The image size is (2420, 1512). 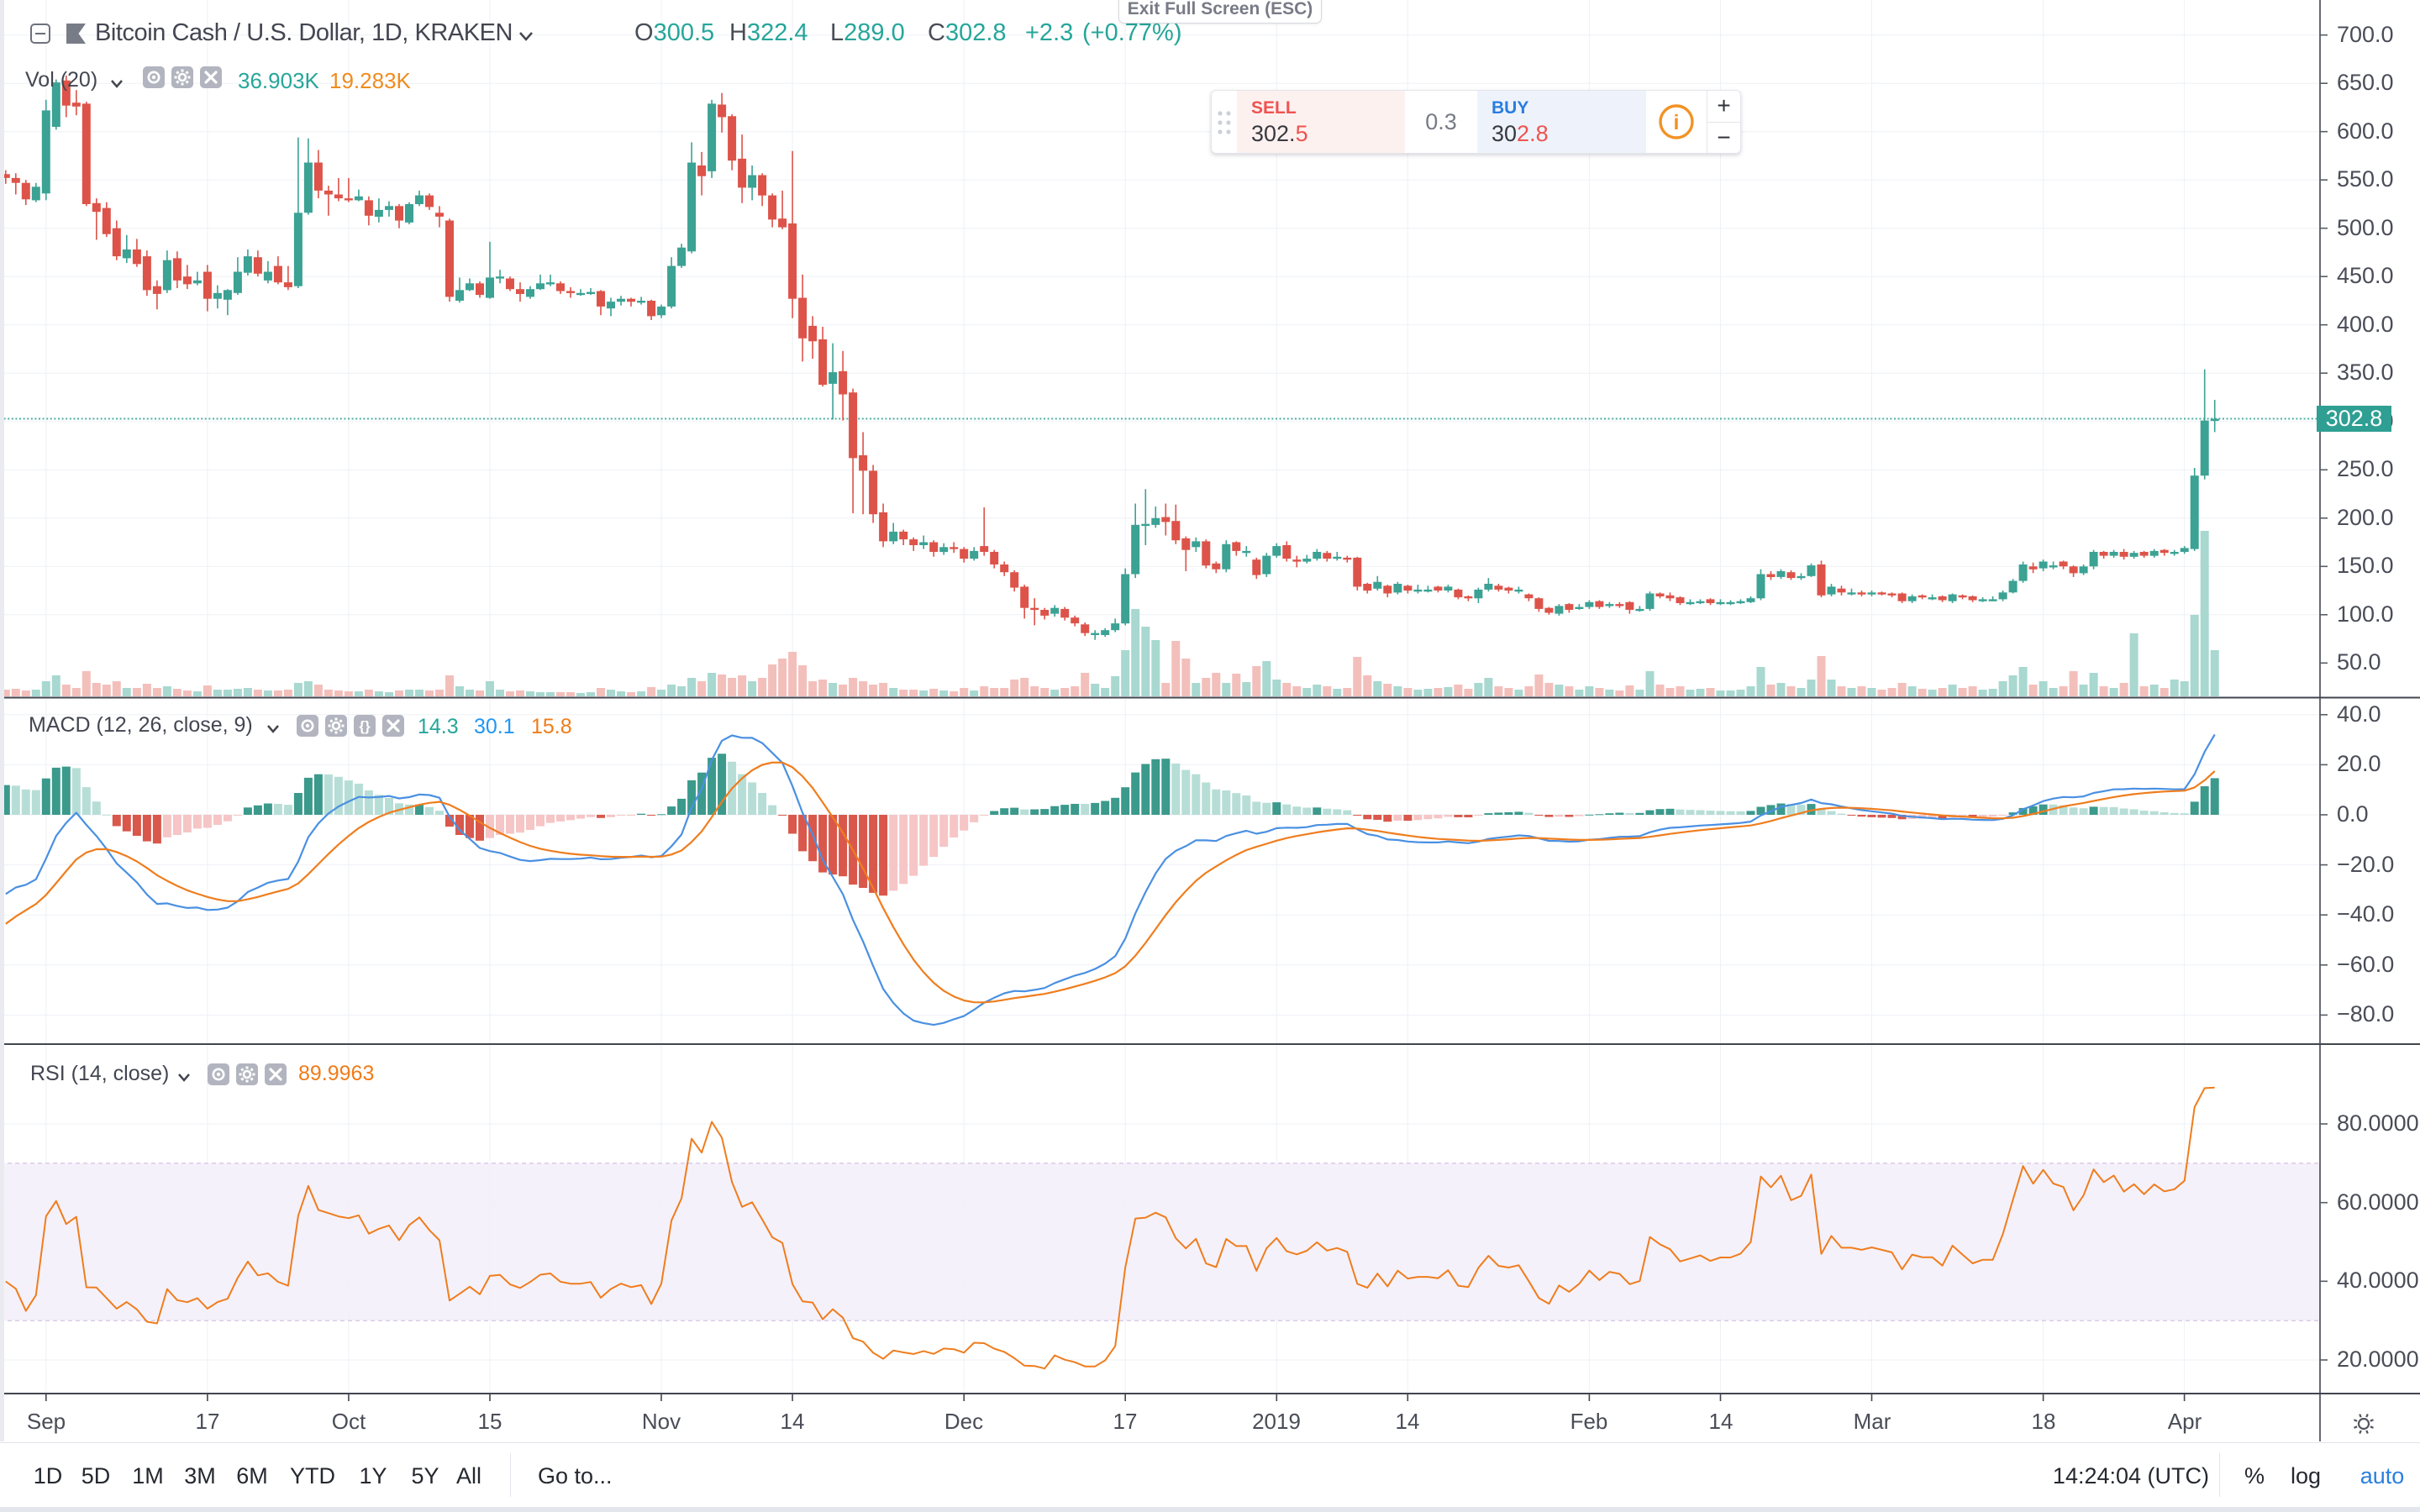 I want to click on svg-text: i, so click(x=1677, y=122).